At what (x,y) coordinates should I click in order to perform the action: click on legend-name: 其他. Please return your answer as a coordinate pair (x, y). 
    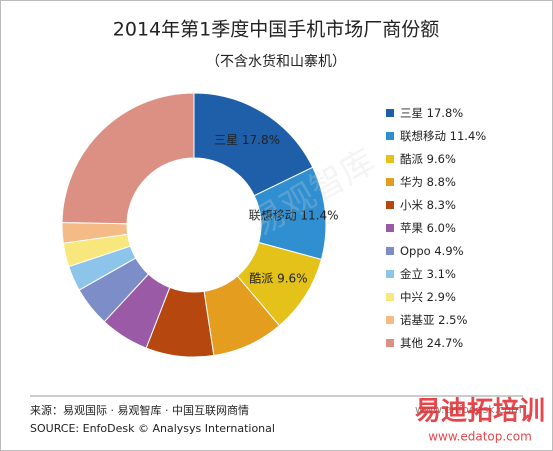
    Looking at the image, I should click on (411, 343).